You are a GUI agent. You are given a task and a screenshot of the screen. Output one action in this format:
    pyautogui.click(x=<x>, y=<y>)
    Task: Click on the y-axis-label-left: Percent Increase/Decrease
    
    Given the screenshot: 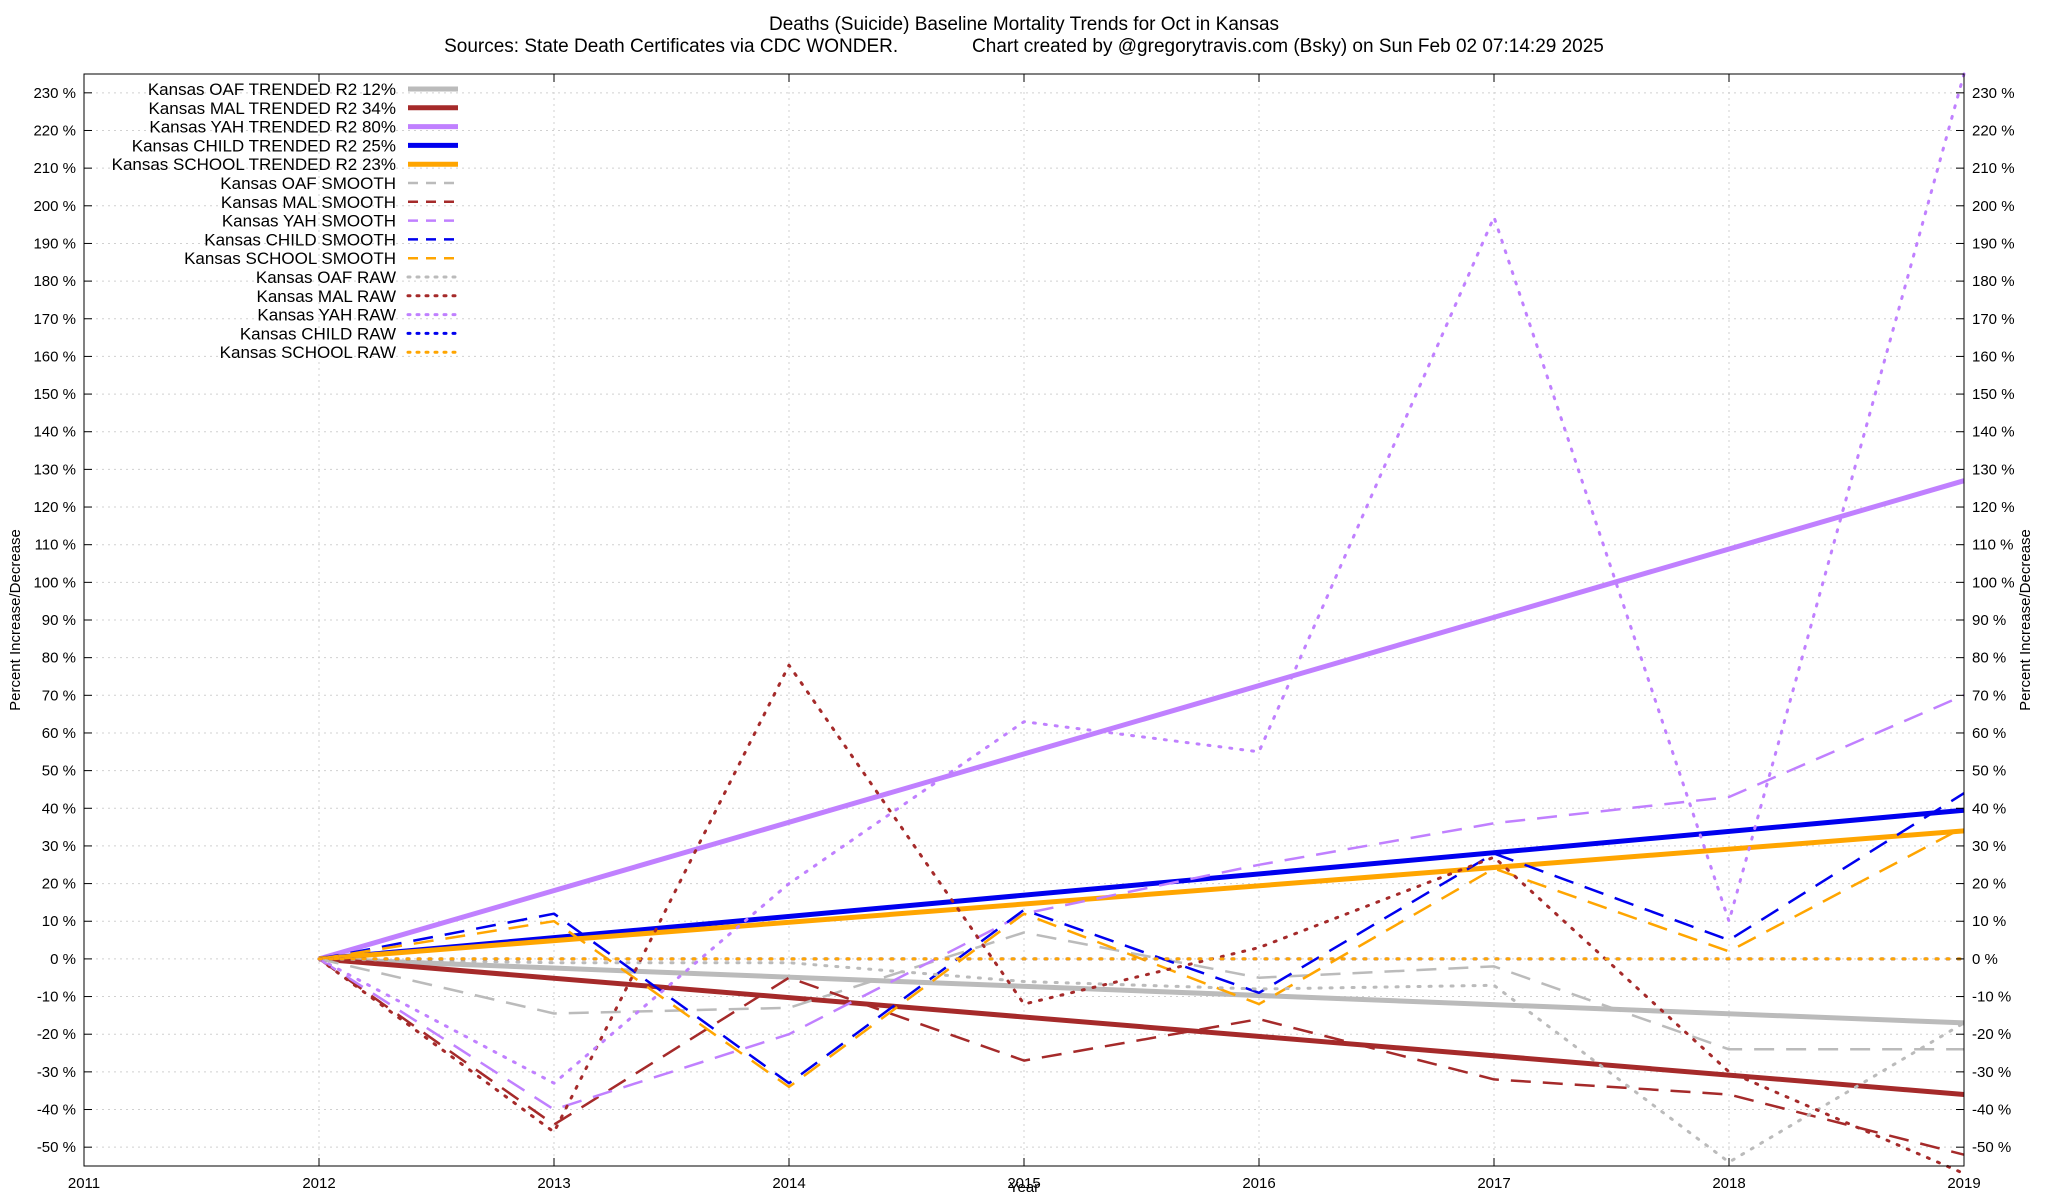 What is the action you would take?
    pyautogui.click(x=15, y=620)
    